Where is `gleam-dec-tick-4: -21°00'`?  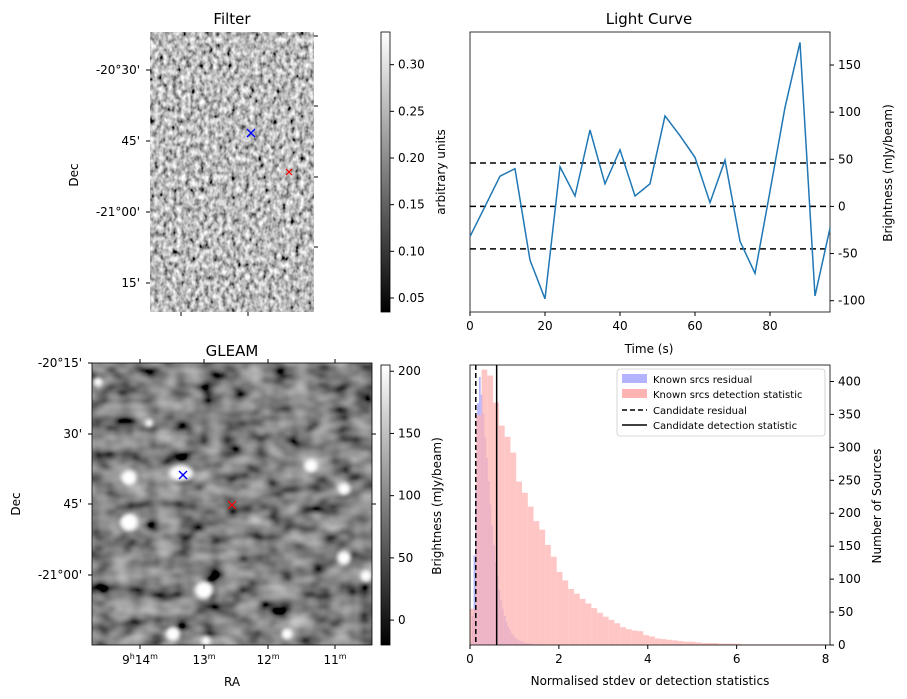
gleam-dec-tick-4: -21°00' is located at coordinates (60, 575).